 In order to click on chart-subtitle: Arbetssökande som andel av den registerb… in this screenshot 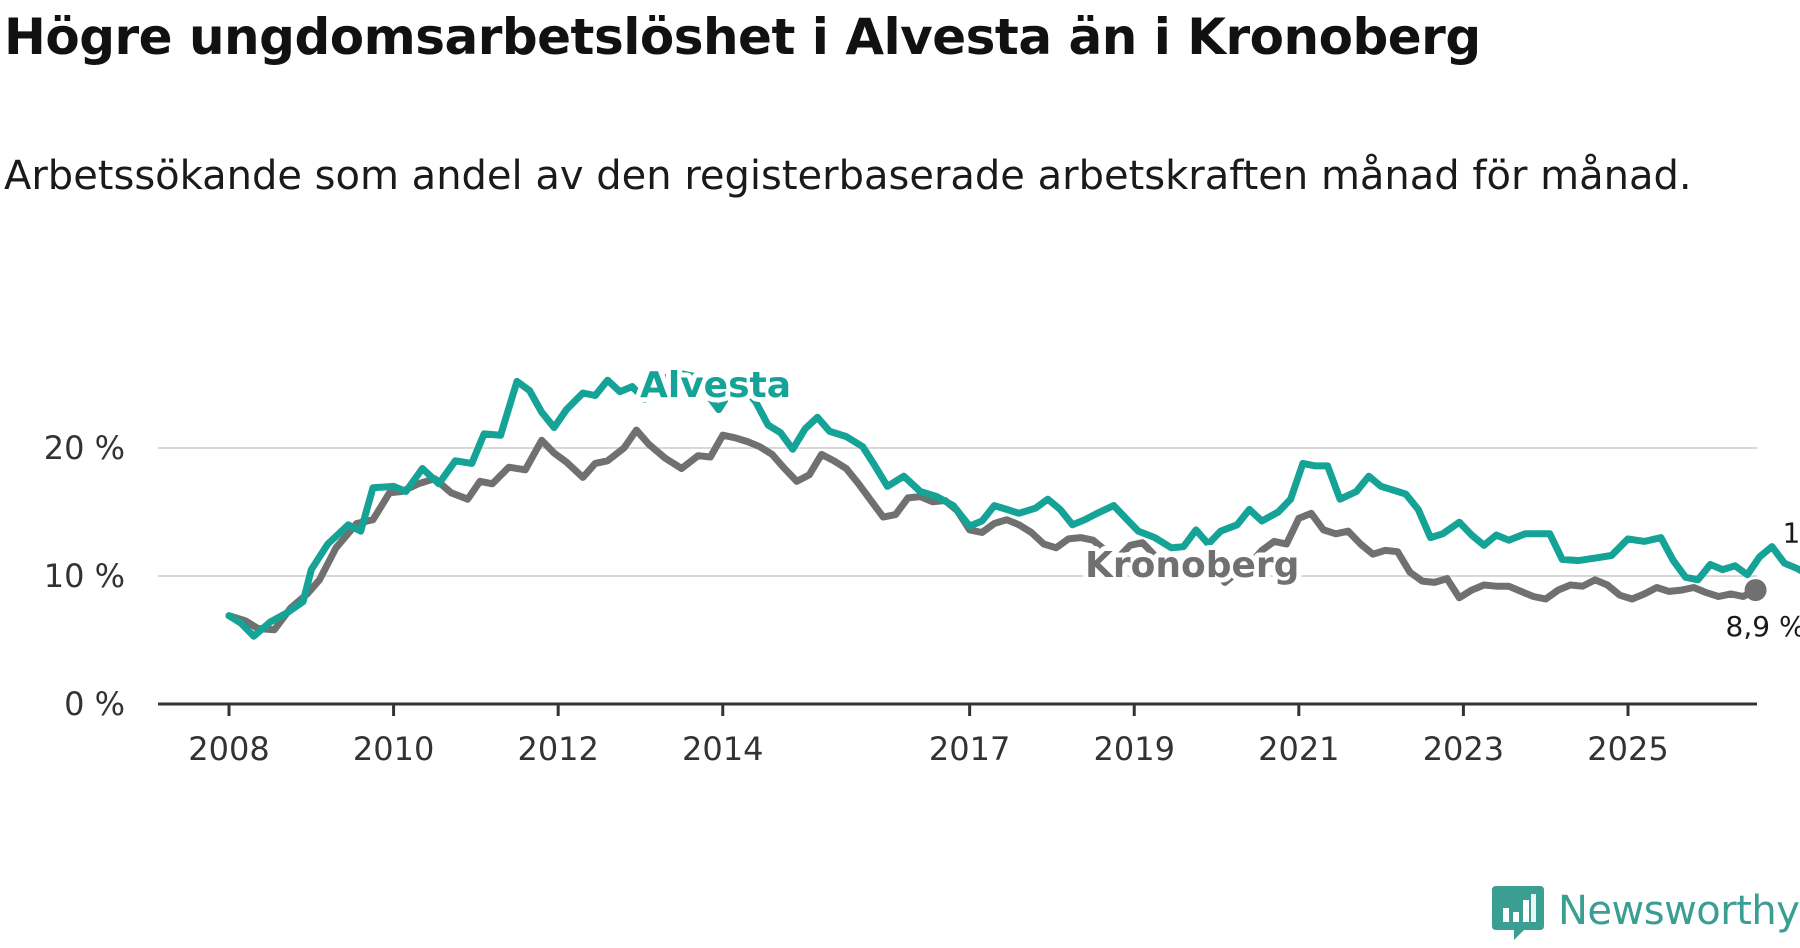, I will do `click(848, 176)`.